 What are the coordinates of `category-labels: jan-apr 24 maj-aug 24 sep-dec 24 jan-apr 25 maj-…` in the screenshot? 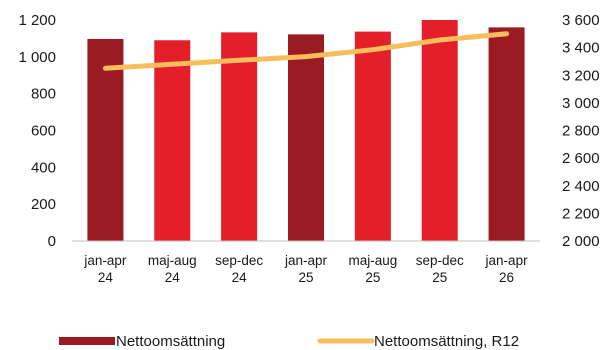 It's located at (305, 269).